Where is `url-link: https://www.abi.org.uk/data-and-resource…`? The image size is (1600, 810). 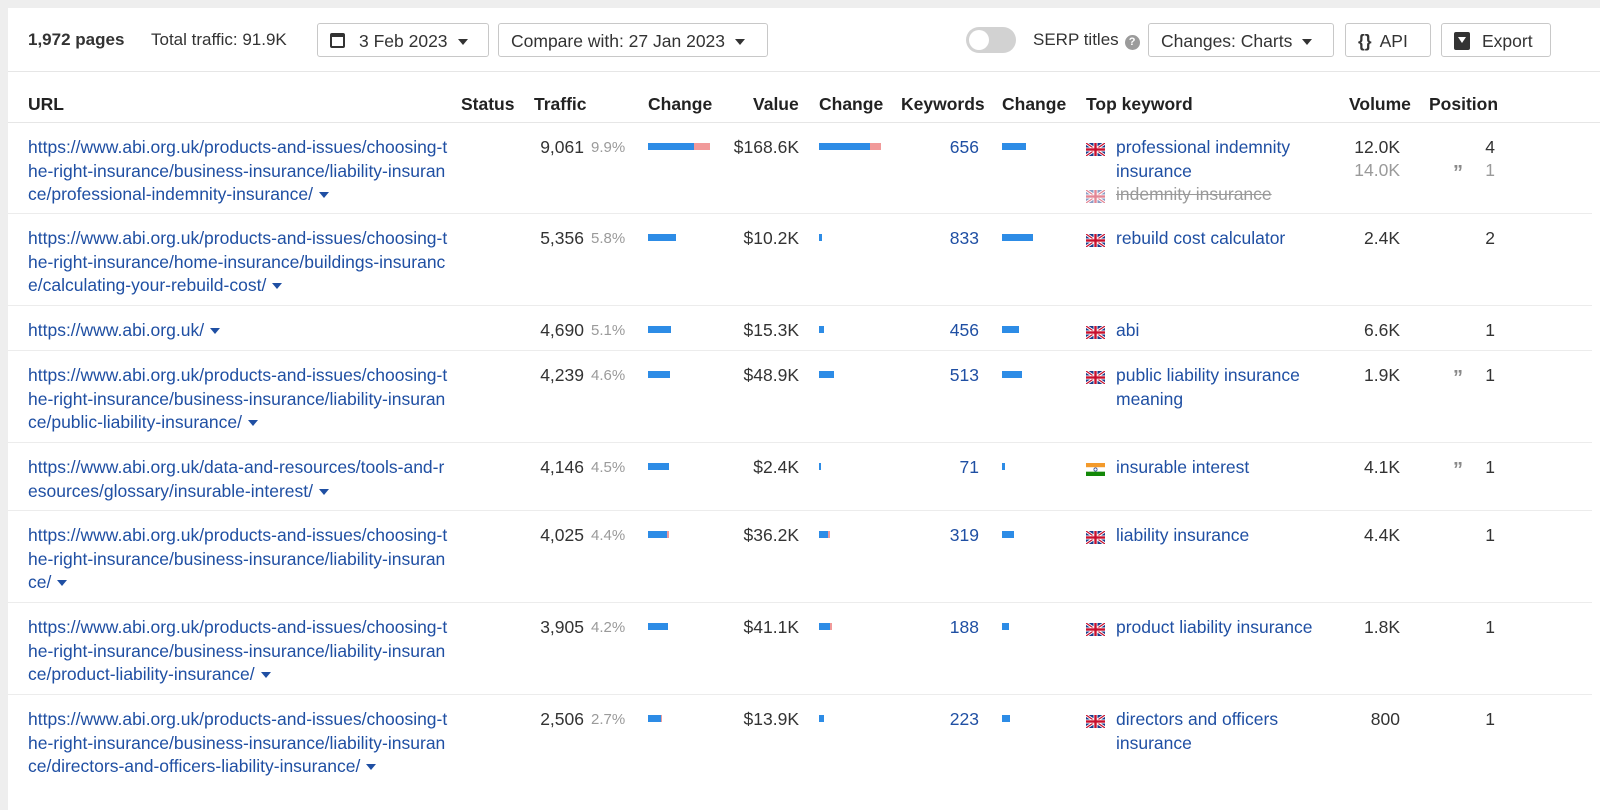 url-link: https://www.abi.org.uk/data-and-resource… is located at coordinates (238, 479).